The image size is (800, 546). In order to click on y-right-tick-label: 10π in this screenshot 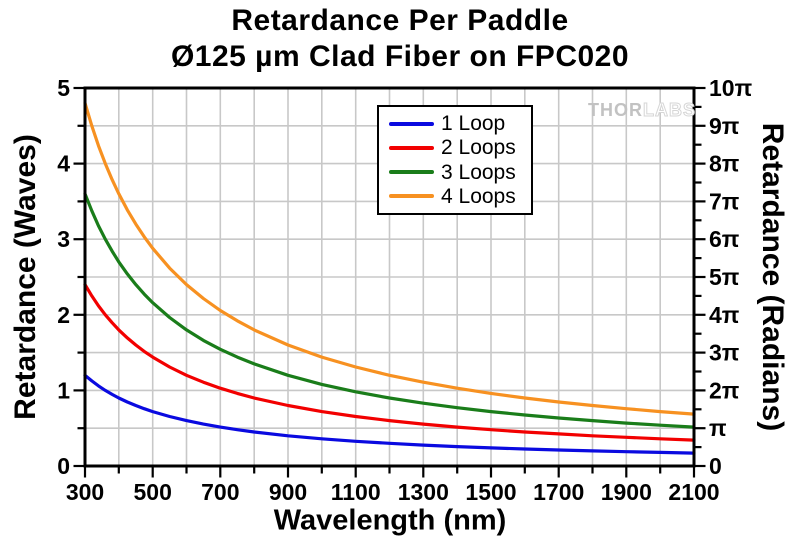, I will do `click(730, 88)`.